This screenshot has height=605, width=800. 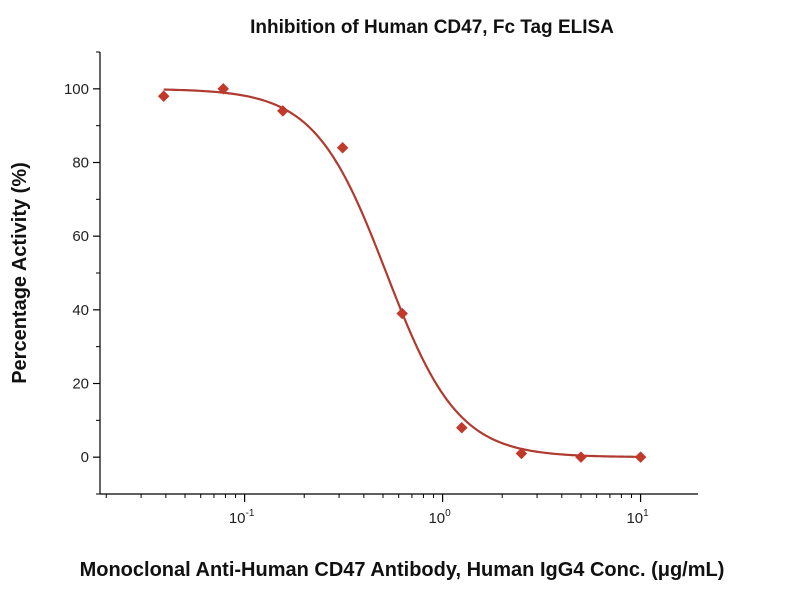 I want to click on y-tick-label: 60, so click(x=80, y=236).